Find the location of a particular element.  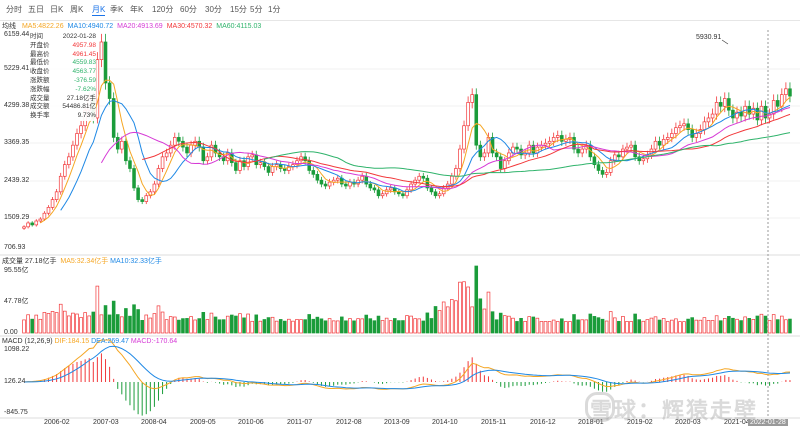

volume-ma5: MA5:32.34亿手 is located at coordinates (84, 261).